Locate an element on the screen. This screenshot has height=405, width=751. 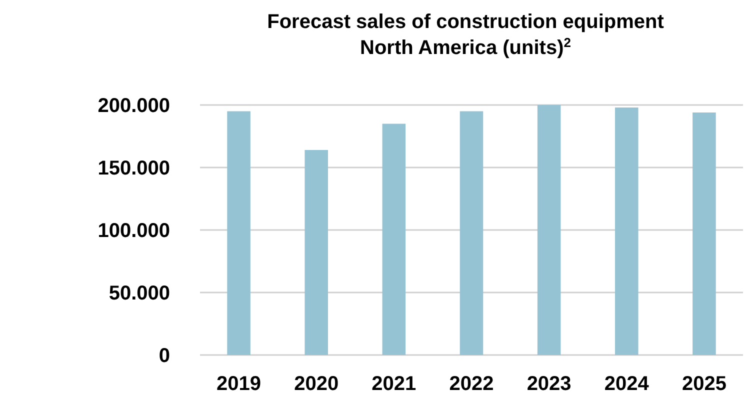
y-tick-label: 200.000 is located at coordinates (134, 106).